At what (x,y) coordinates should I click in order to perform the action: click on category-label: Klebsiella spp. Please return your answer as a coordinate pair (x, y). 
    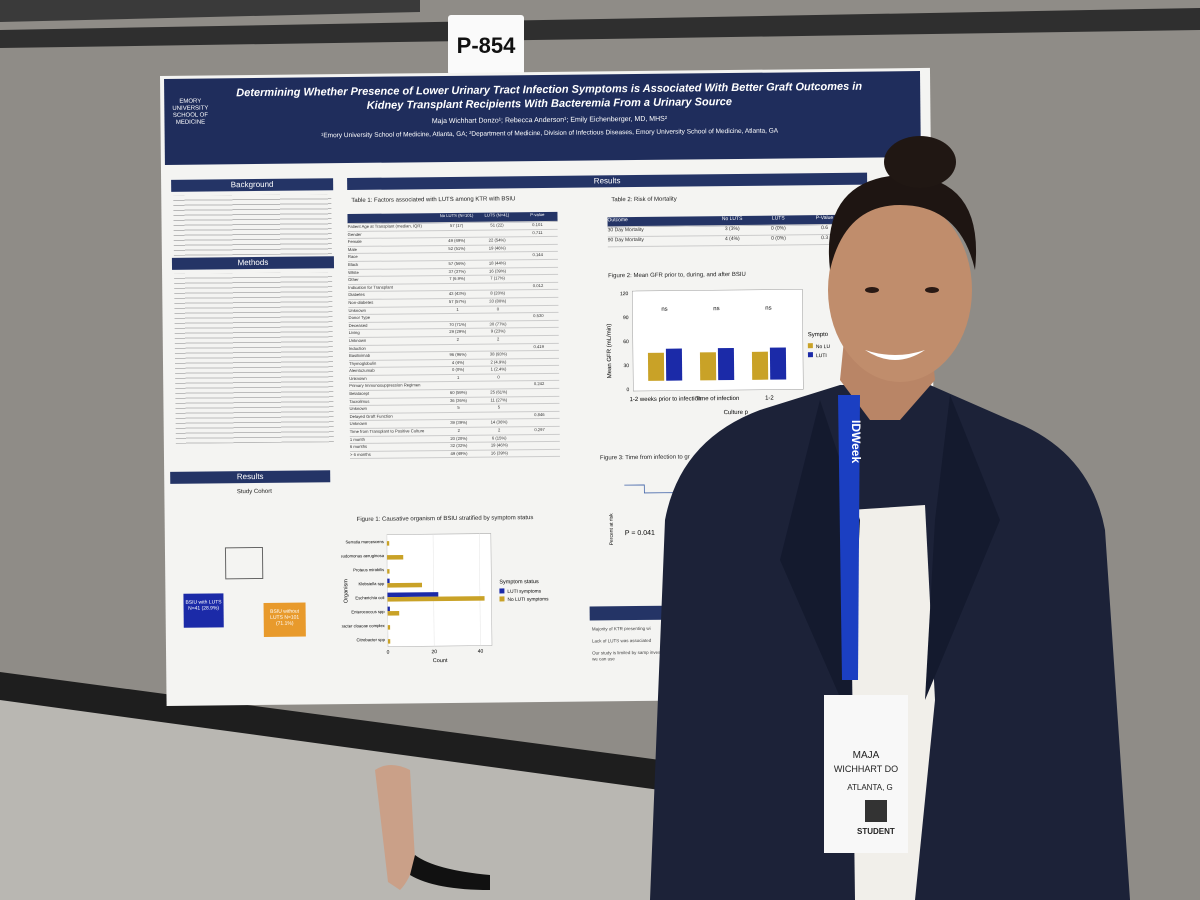
    Looking at the image, I should click on (371, 583).